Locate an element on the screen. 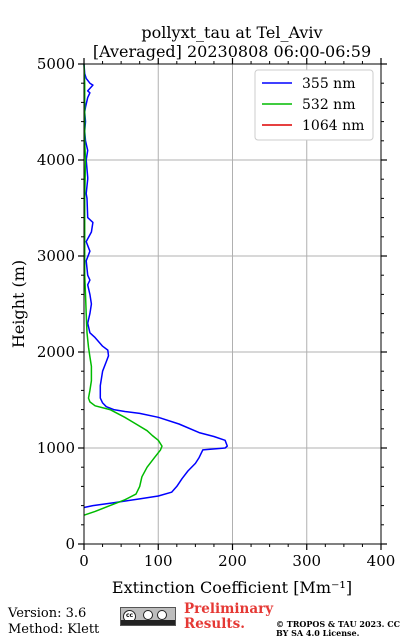  y-axis-label: Height (m) is located at coordinates (18, 304).